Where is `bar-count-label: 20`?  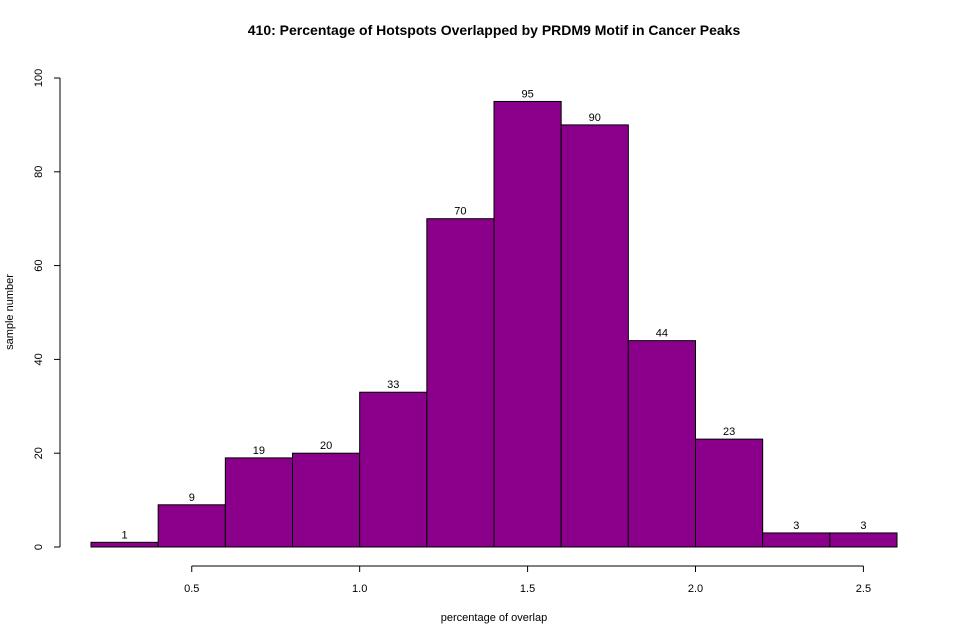
bar-count-label: 20 is located at coordinates (326, 446).